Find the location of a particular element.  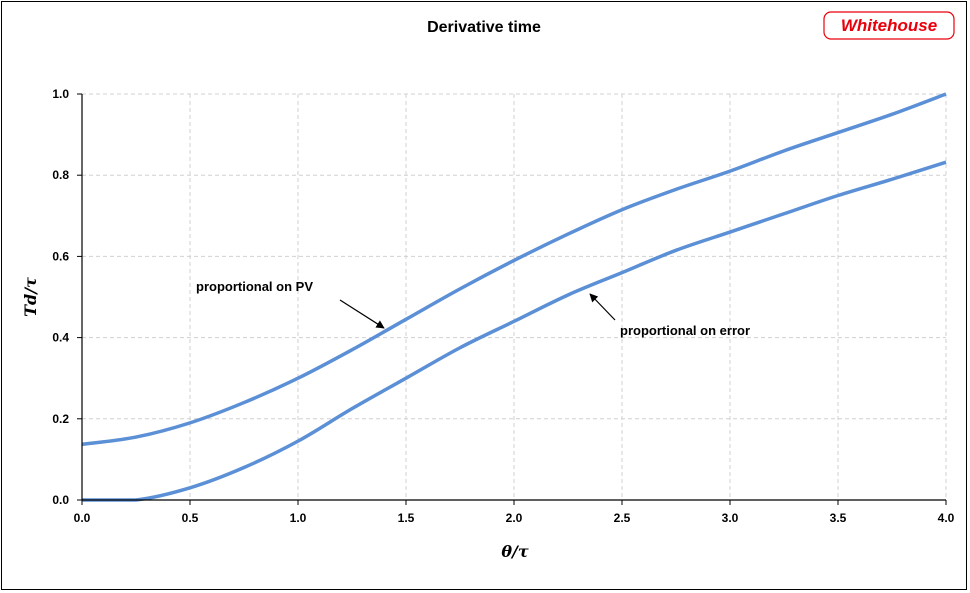

y-tick-label: 1.0 is located at coordinates (60, 94).